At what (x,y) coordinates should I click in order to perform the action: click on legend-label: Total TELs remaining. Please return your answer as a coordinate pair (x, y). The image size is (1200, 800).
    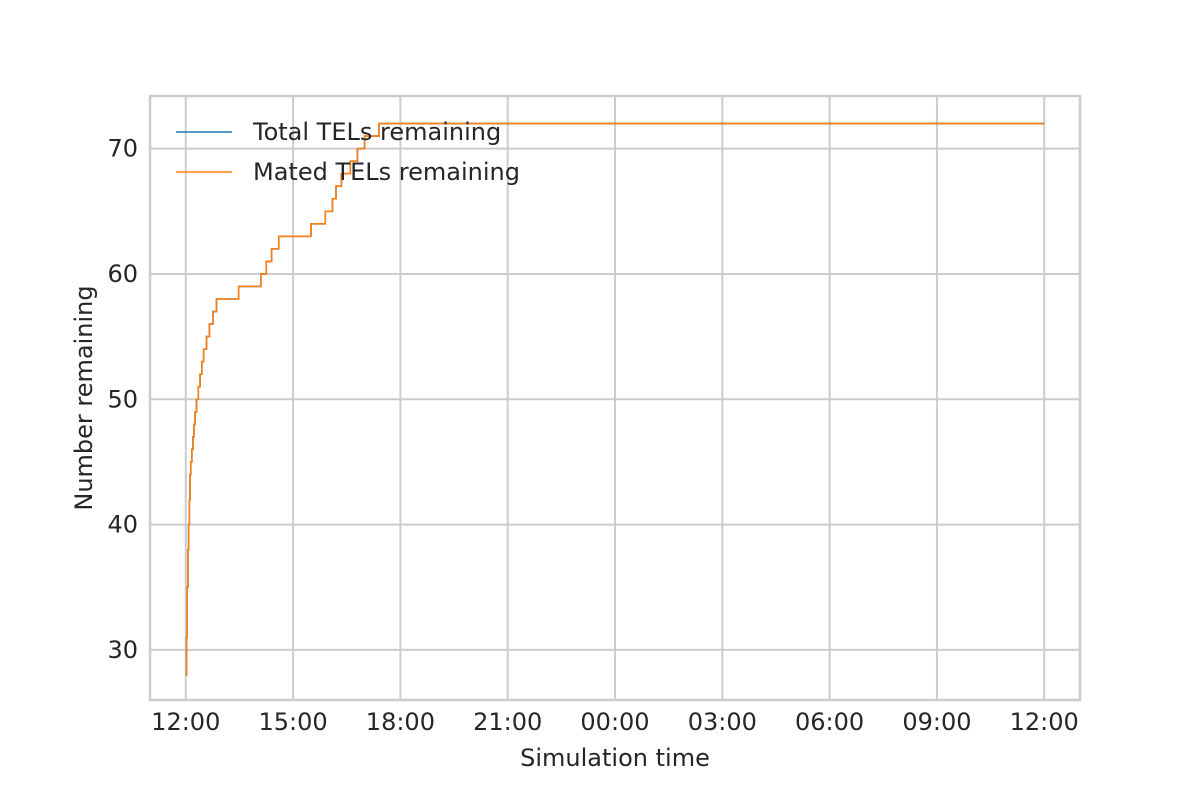
    Looking at the image, I should click on (376, 132).